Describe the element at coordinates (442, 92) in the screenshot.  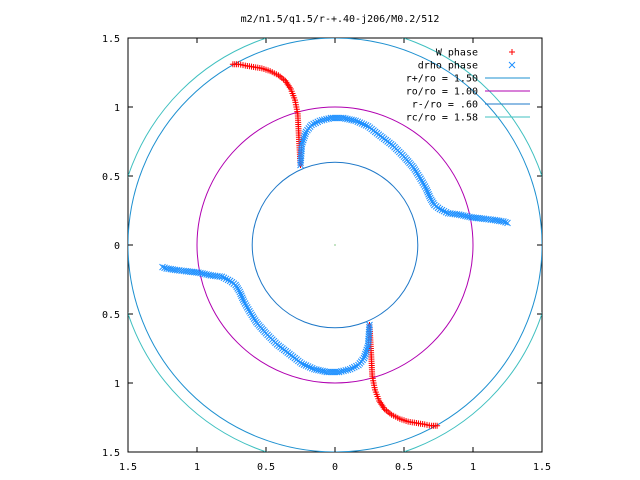
I see `legend-label: ro/ro = 1.00` at that location.